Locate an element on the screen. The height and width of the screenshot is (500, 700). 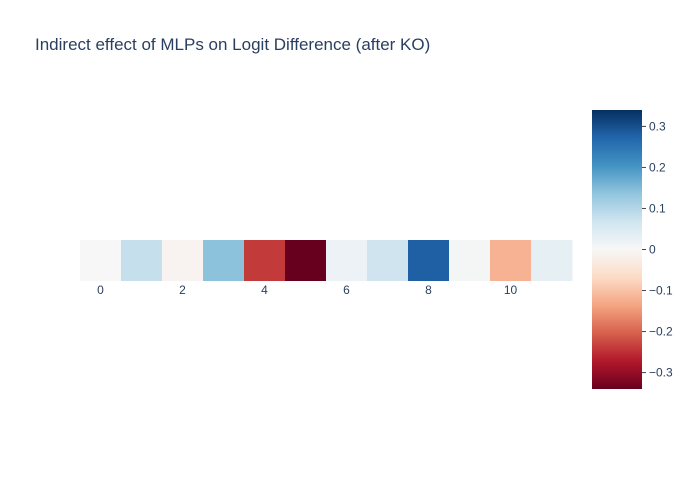
x-tick-label: 4 is located at coordinates (264, 290).